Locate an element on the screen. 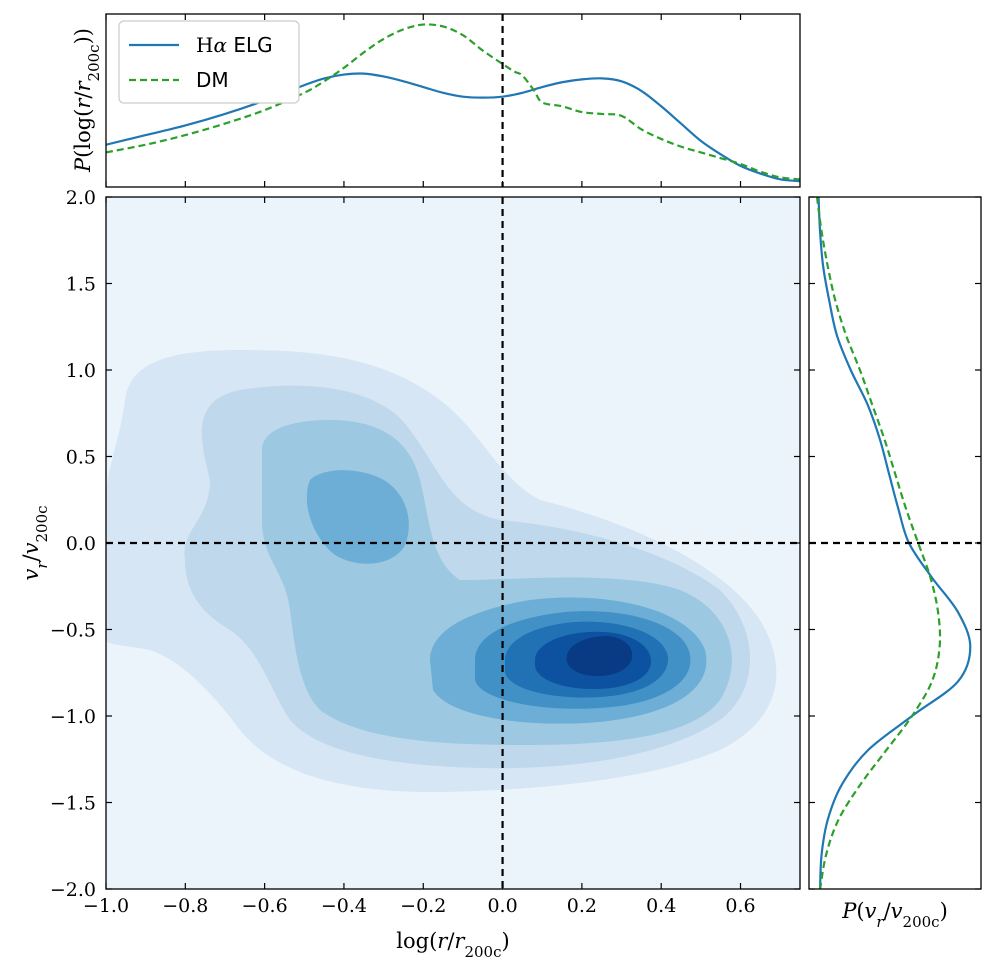  main-x-tick-label: −0.6 is located at coordinates (265, 906).